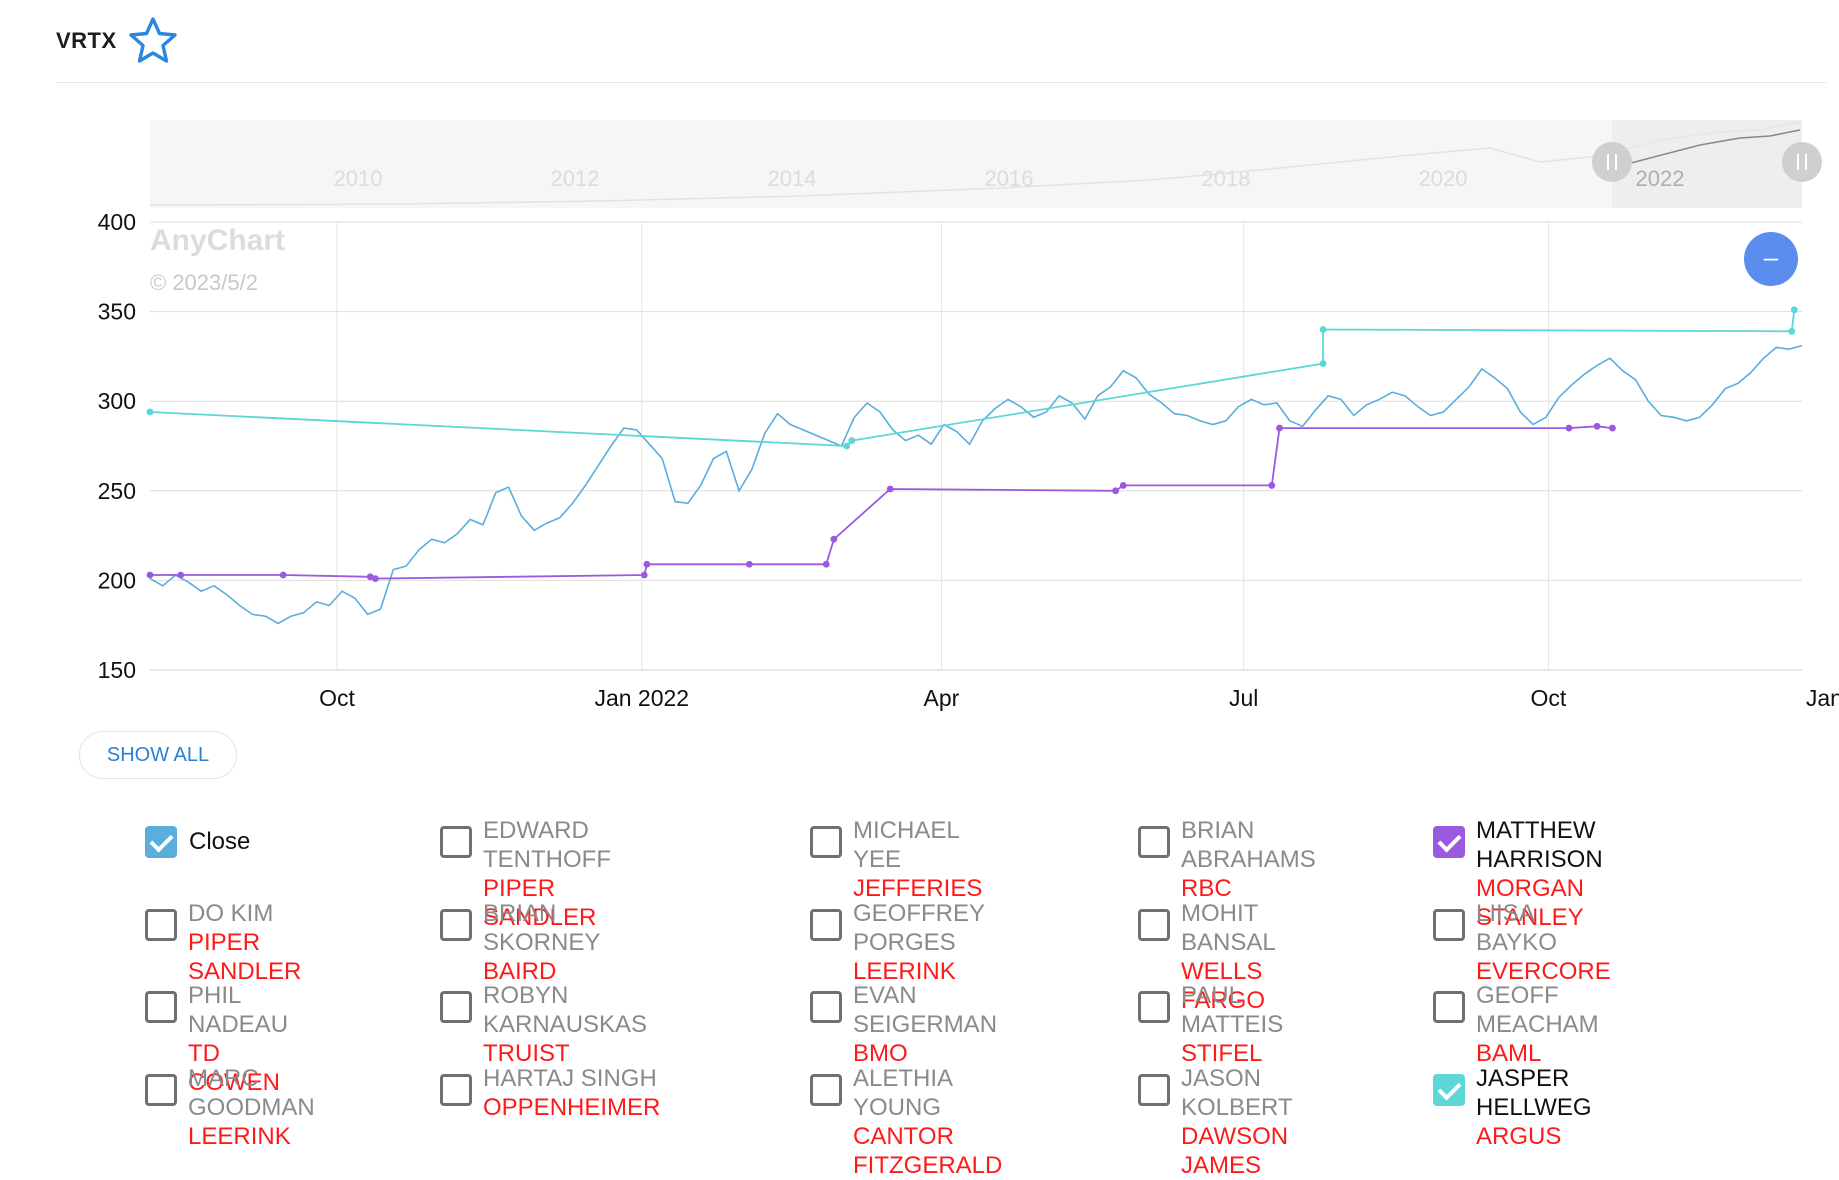 Image resolution: width=1839 pixels, height=1180 pixels. Describe the element at coordinates (1237, 1122) in the screenshot. I see `legend-names: JASON KOLBERT DAWSON JAMES` at that location.